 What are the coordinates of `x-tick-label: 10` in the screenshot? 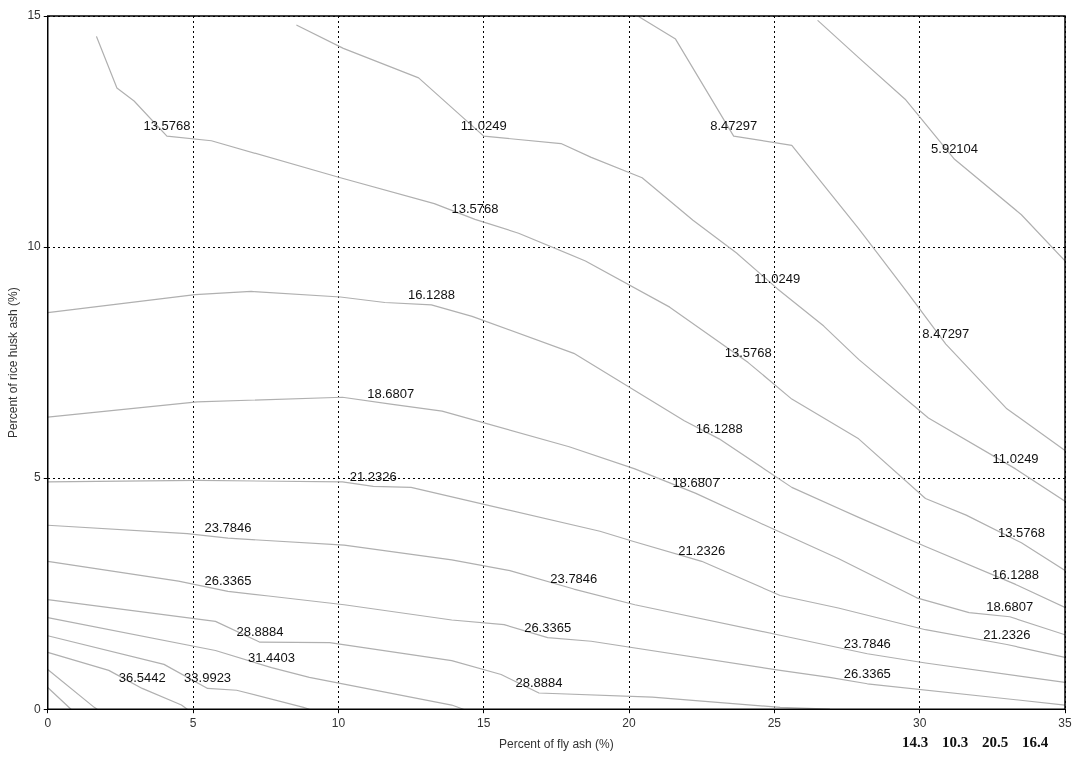 It's located at (338, 722).